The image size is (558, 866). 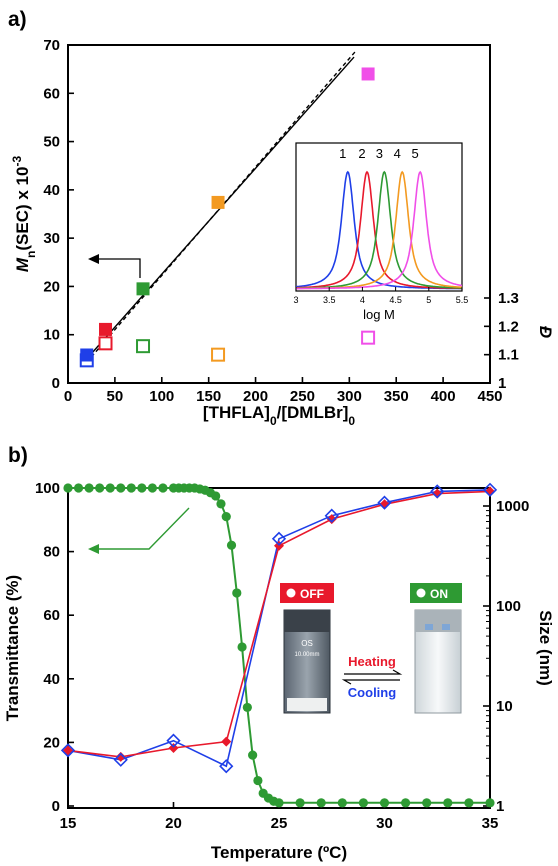 What do you see at coordinates (373, 672) in the screenshot?
I see `right-arrow-icon` at bounding box center [373, 672].